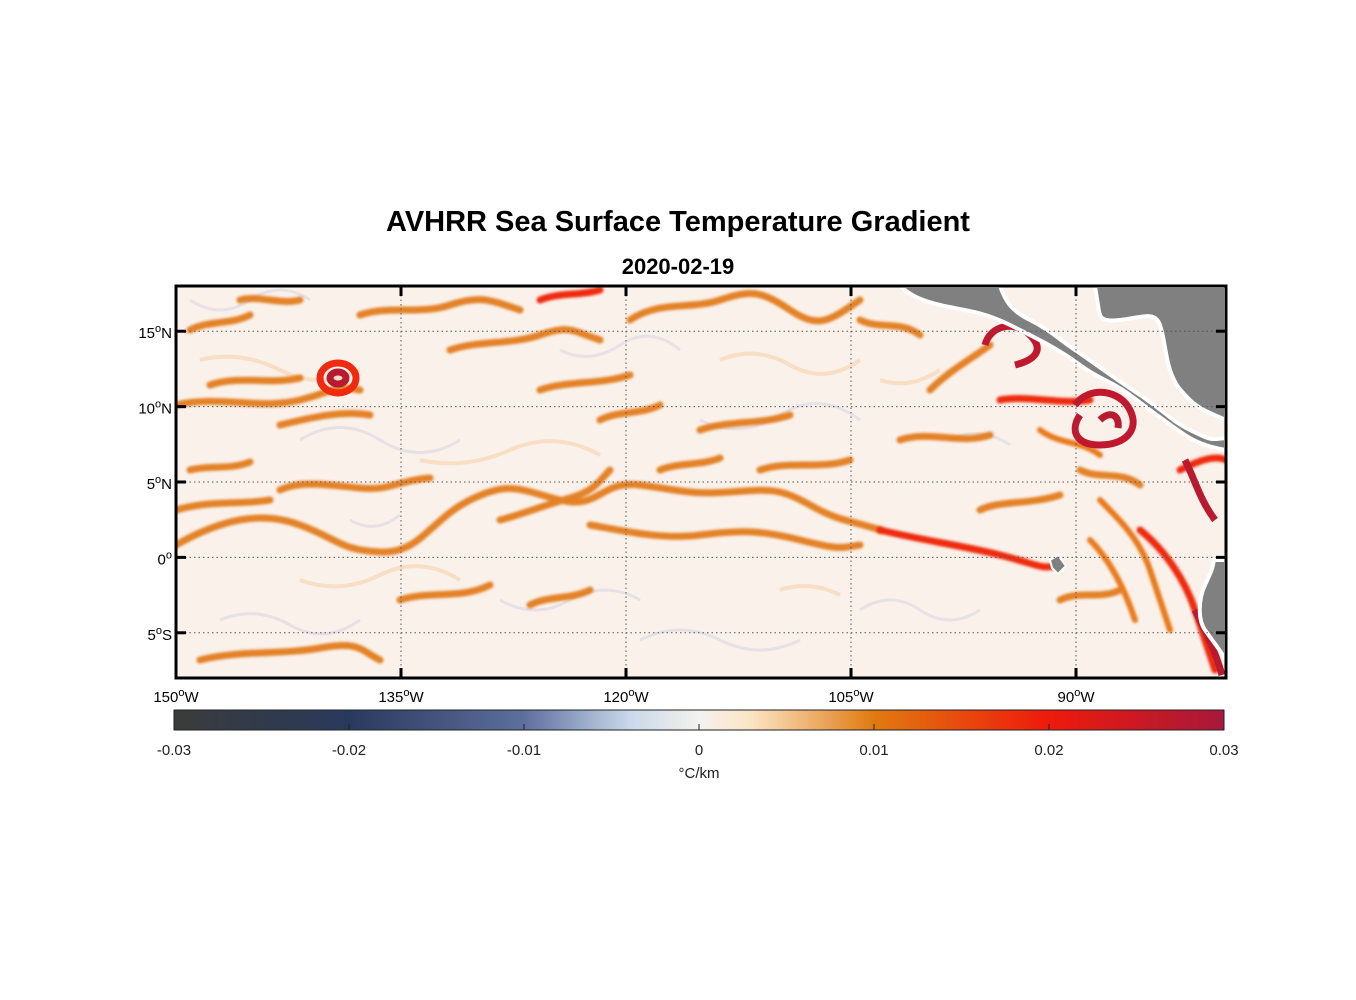 Image resolution: width=1356 pixels, height=1000 pixels. What do you see at coordinates (401, 696) in the screenshot?
I see `lon-tick-label: 135oW` at bounding box center [401, 696].